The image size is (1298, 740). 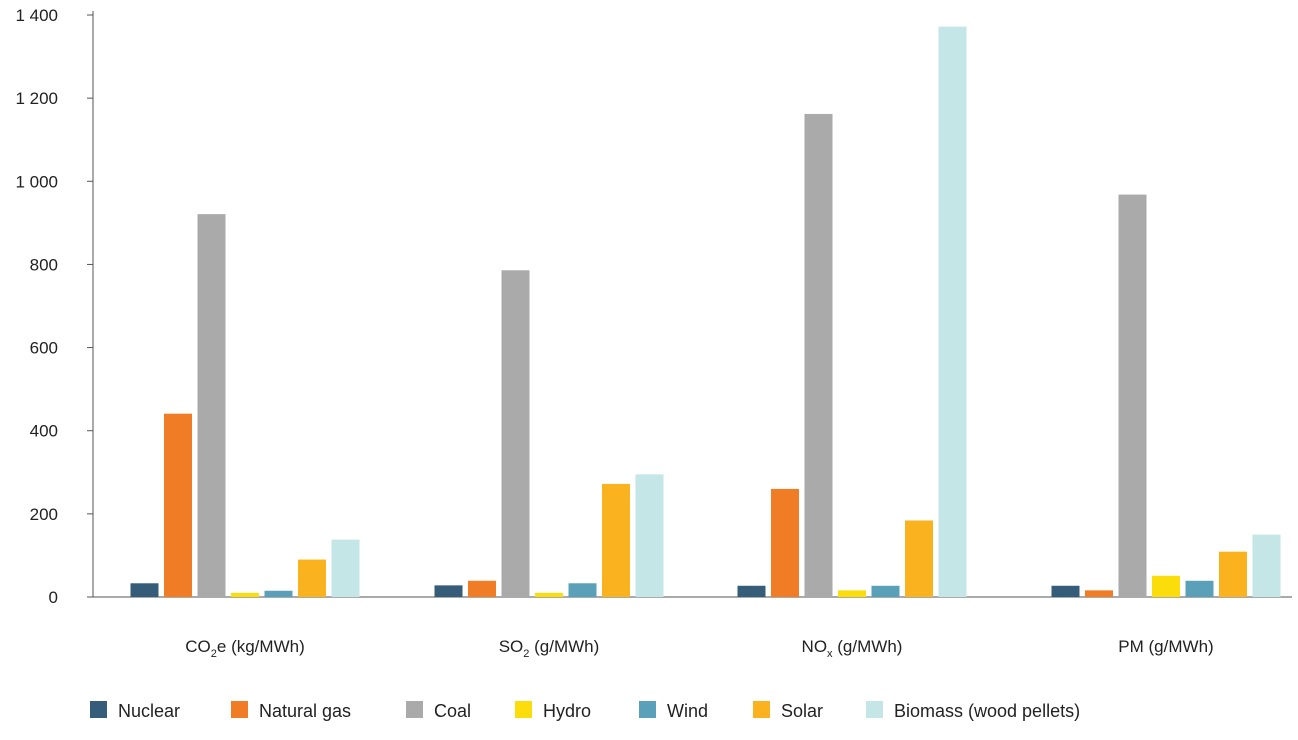 I want to click on y-tick-label: 1 200, so click(x=36, y=98).